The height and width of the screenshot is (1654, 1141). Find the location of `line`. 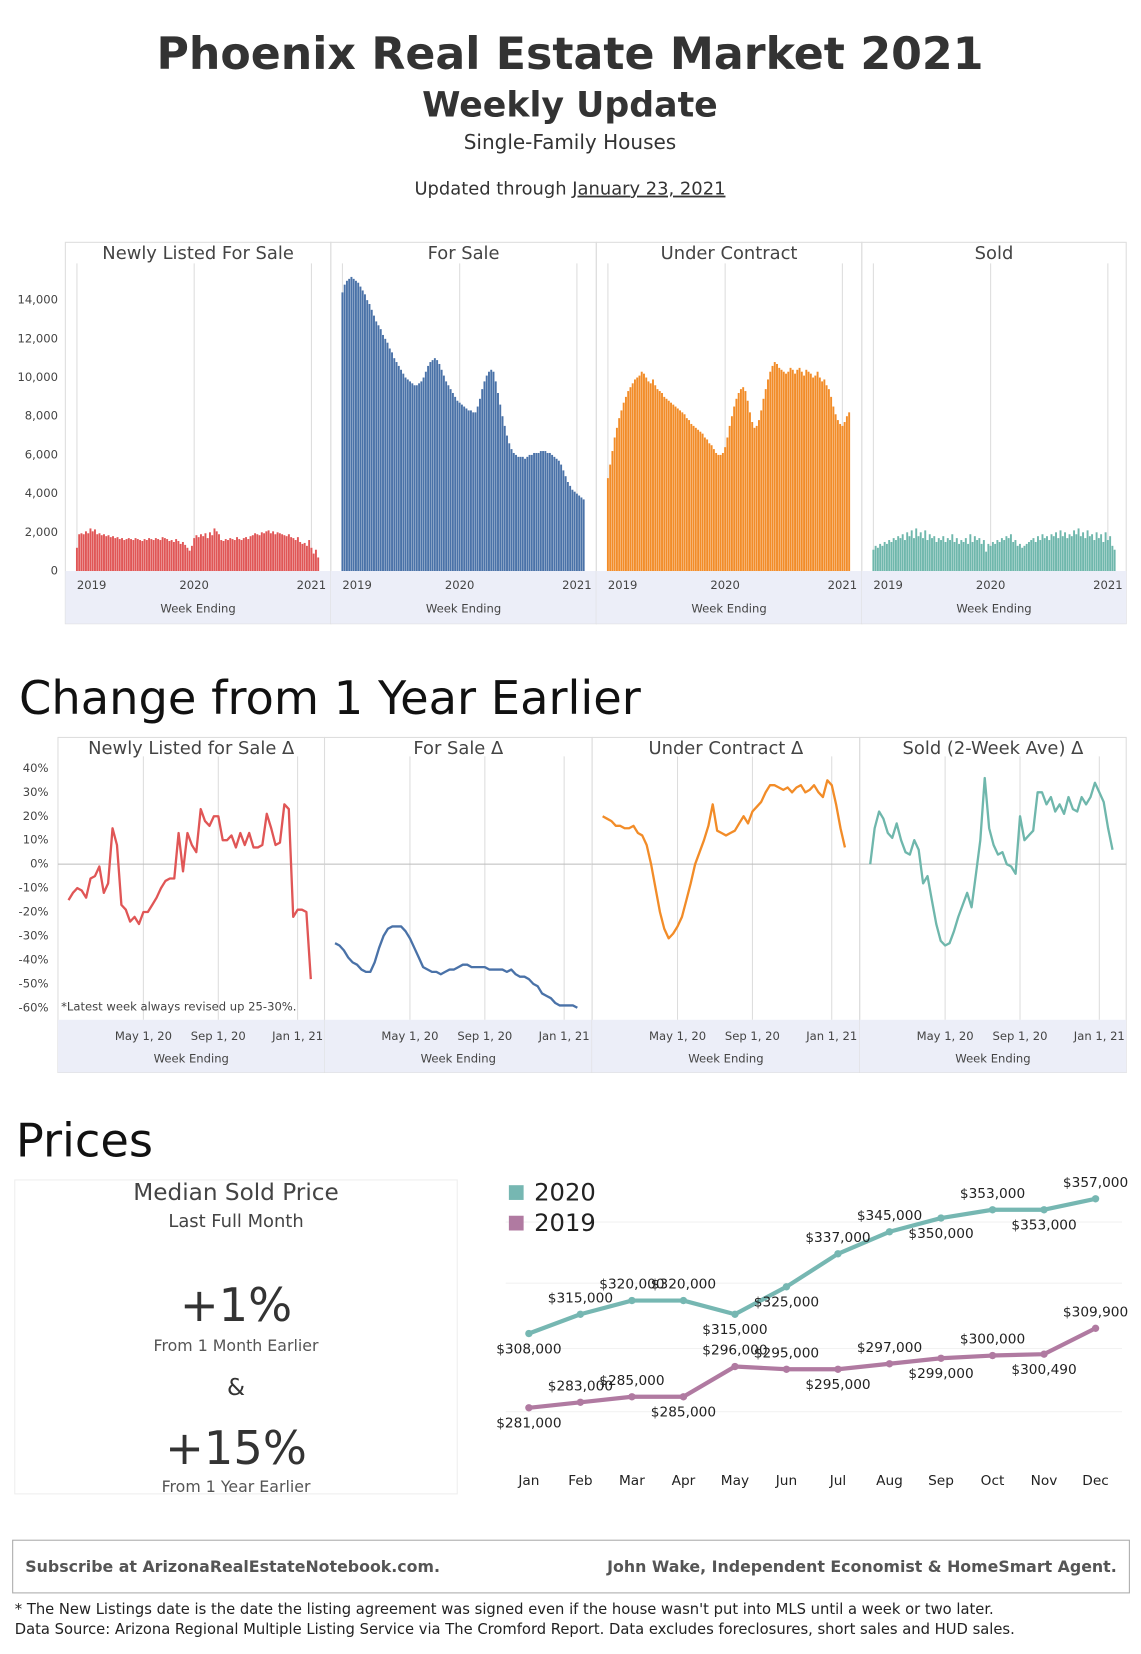

line is located at coordinates (456, 967).